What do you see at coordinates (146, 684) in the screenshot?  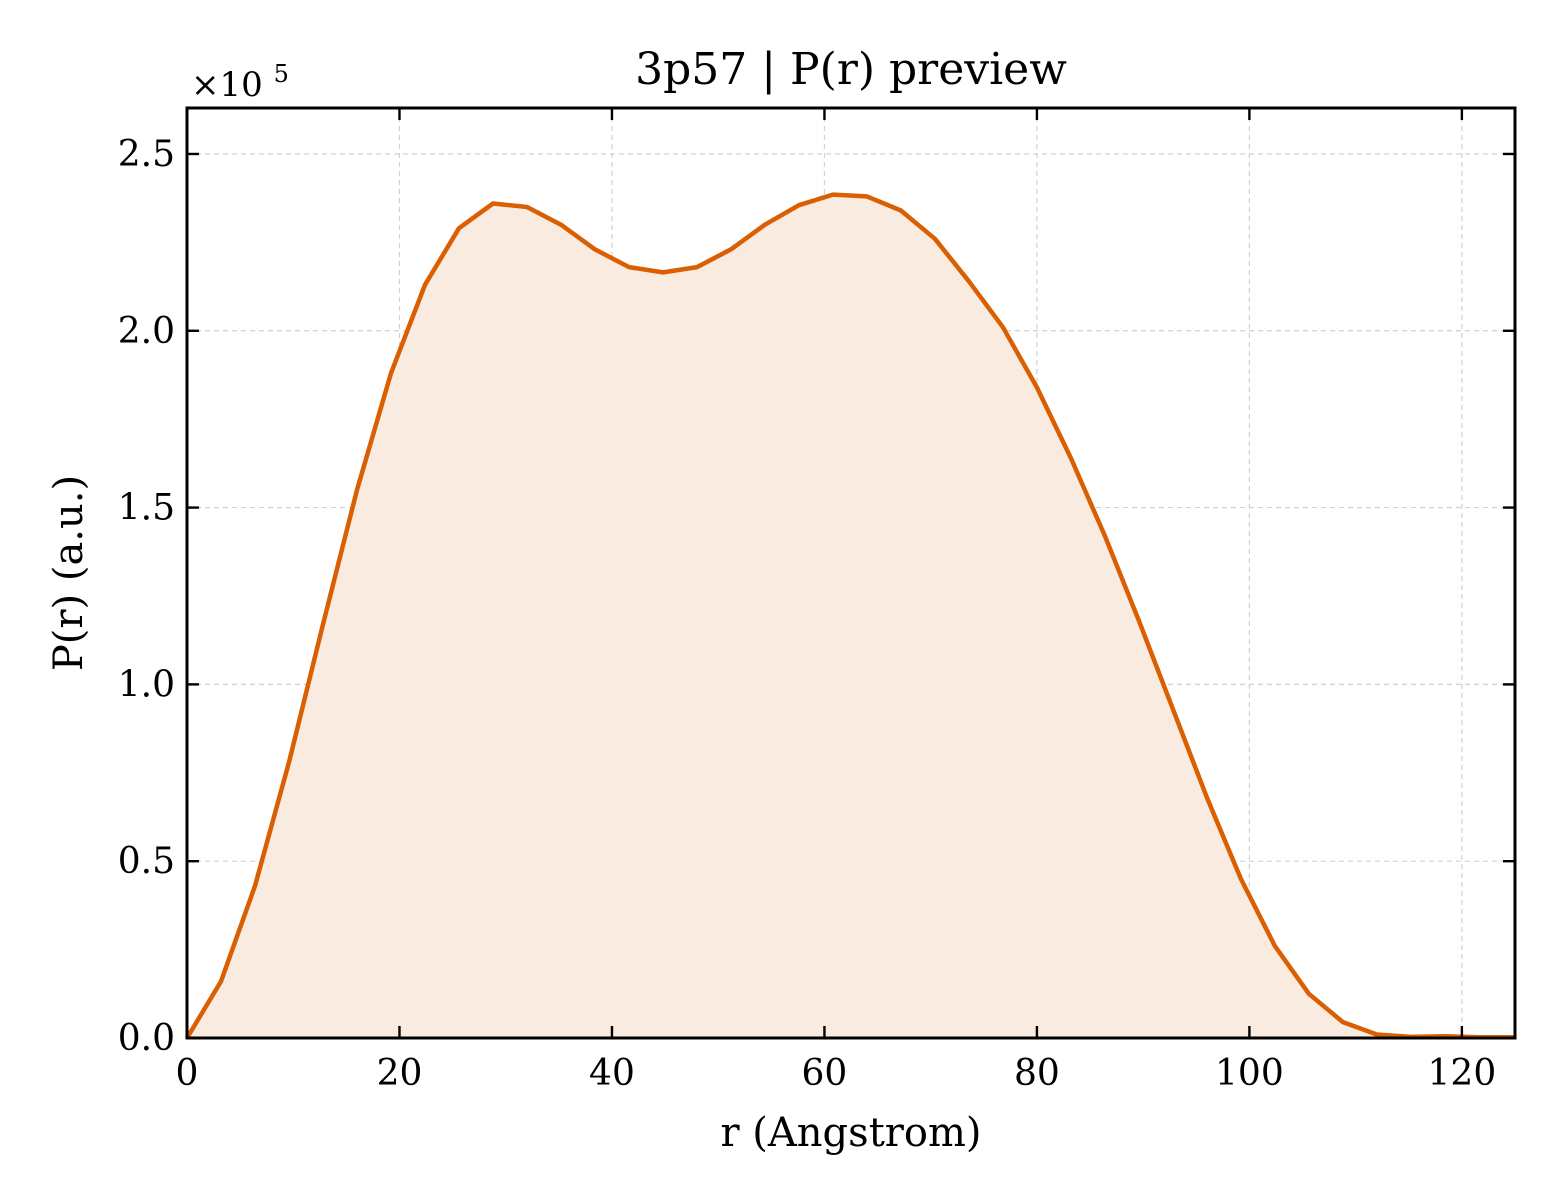 I see `y-tick-label: 1.0` at bounding box center [146, 684].